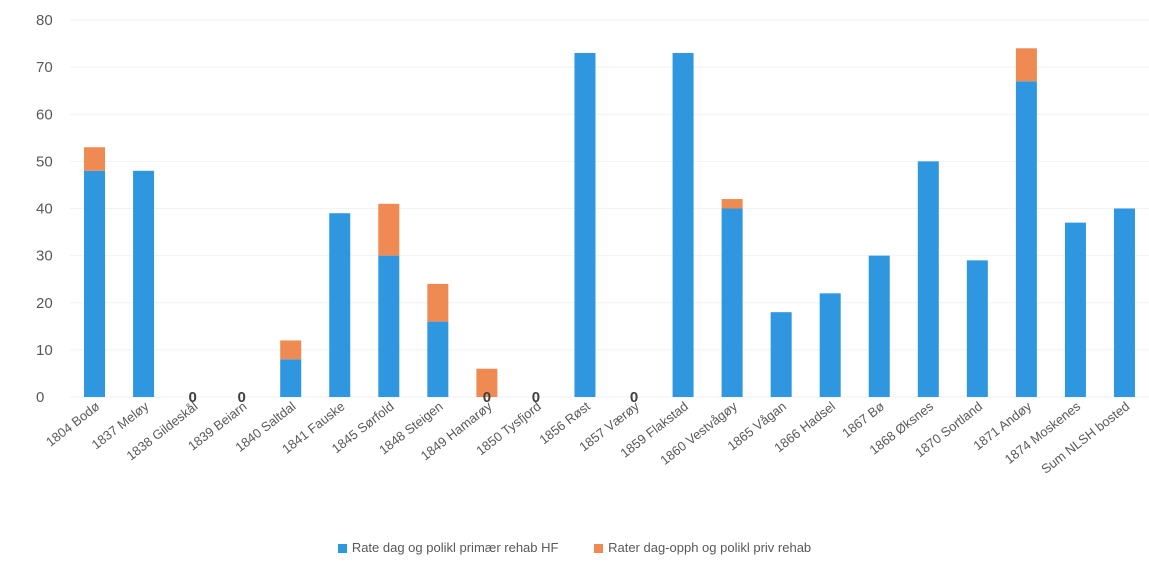 The image size is (1149, 562). I want to click on y-tick-label: 50, so click(44, 161).